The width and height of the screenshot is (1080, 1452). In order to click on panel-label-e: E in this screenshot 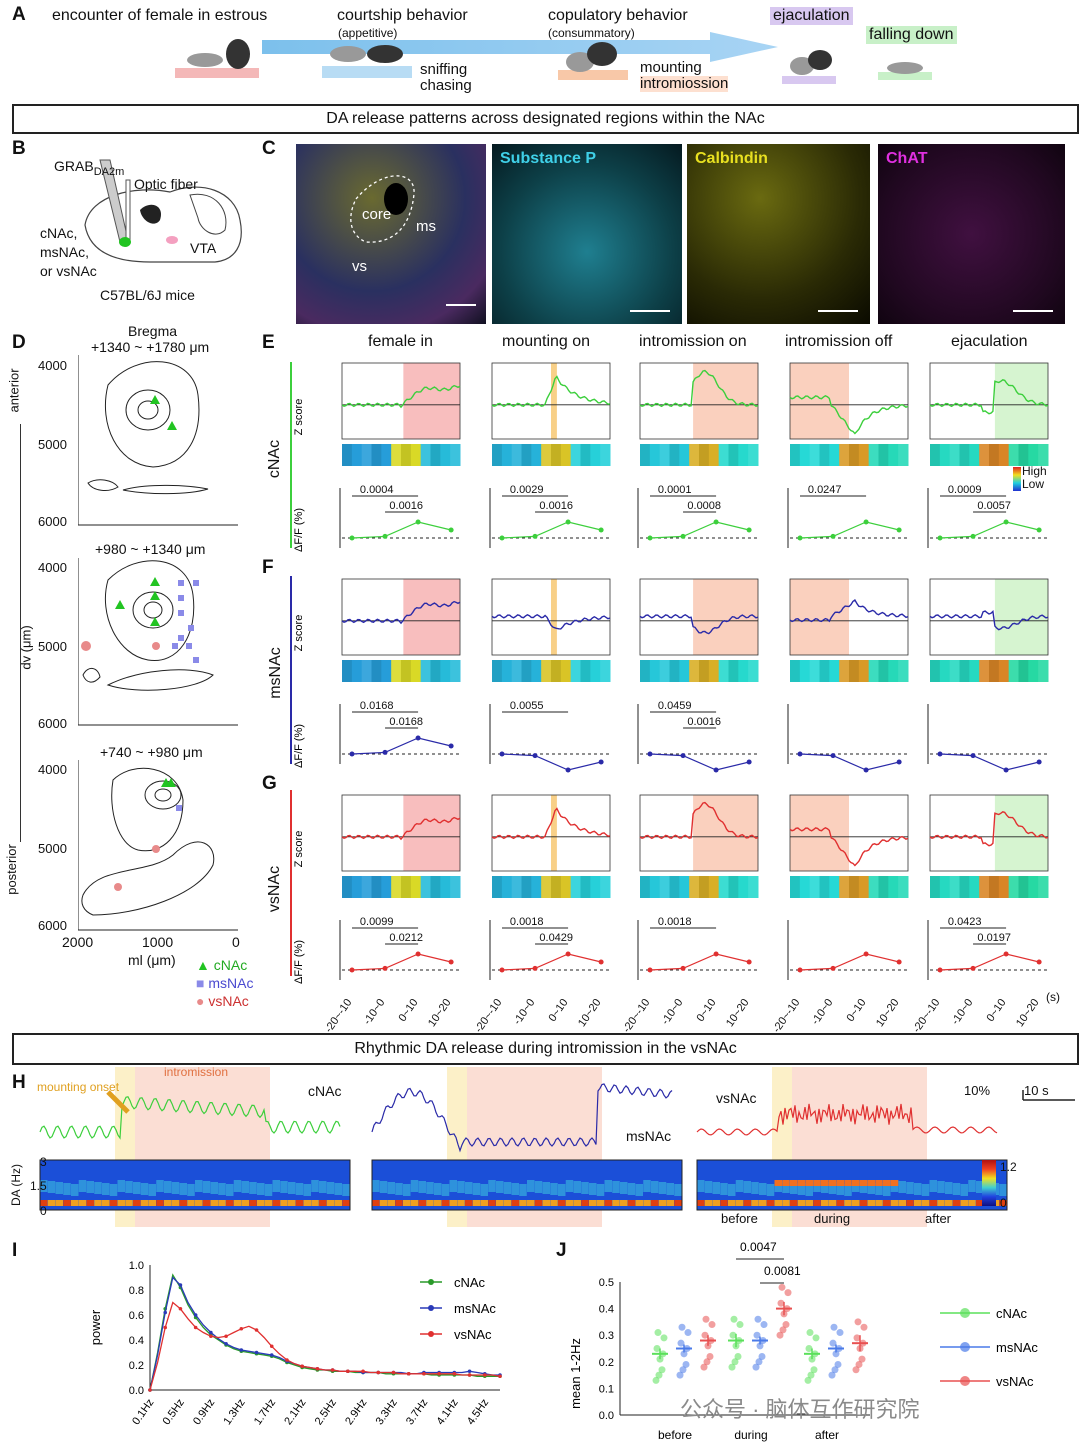, I will do `click(268, 342)`.